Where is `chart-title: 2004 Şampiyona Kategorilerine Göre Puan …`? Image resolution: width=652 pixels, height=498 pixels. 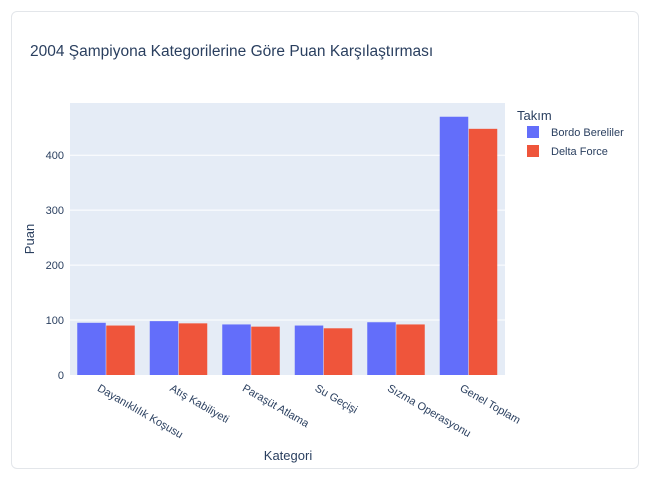 chart-title: 2004 Şampiyona Kategorilerine Göre Puan … is located at coordinates (231, 51).